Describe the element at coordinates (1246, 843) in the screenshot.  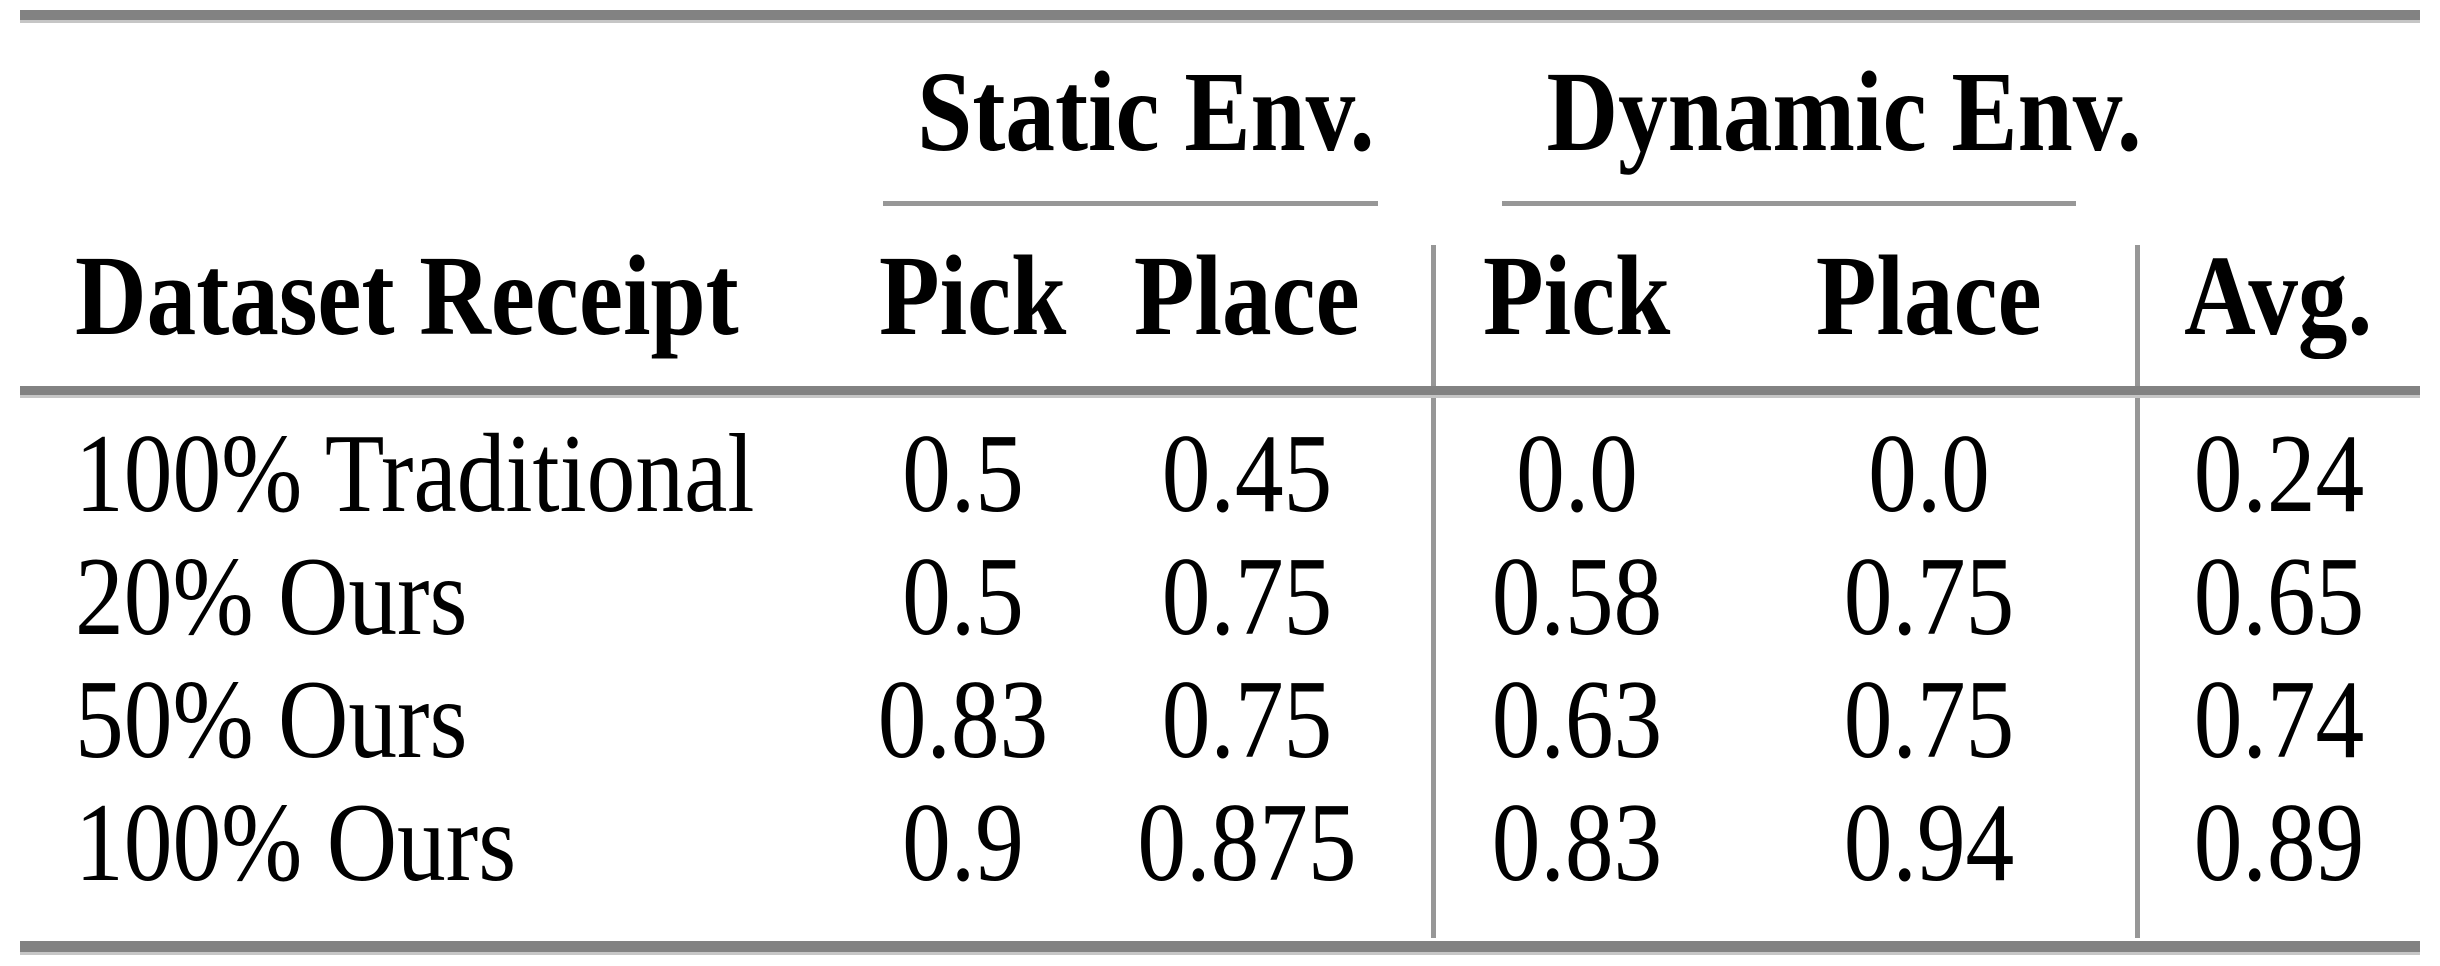
I see `table-cell-static-place: 0.875` at that location.